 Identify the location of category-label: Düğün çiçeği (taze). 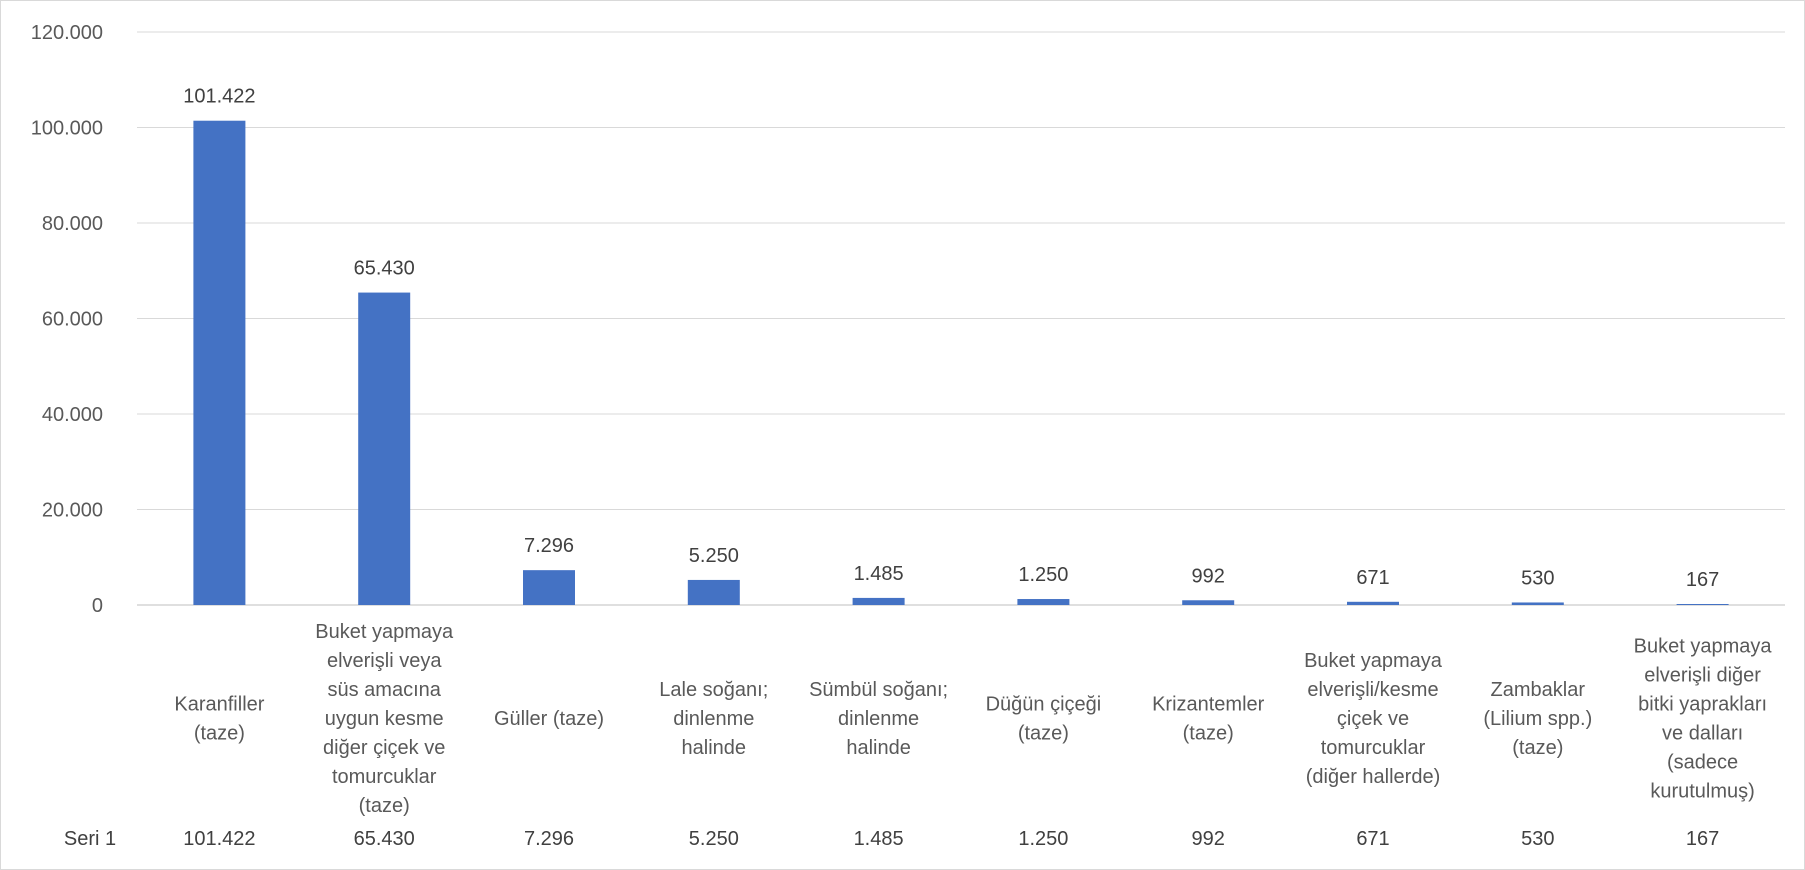
(1044, 719).